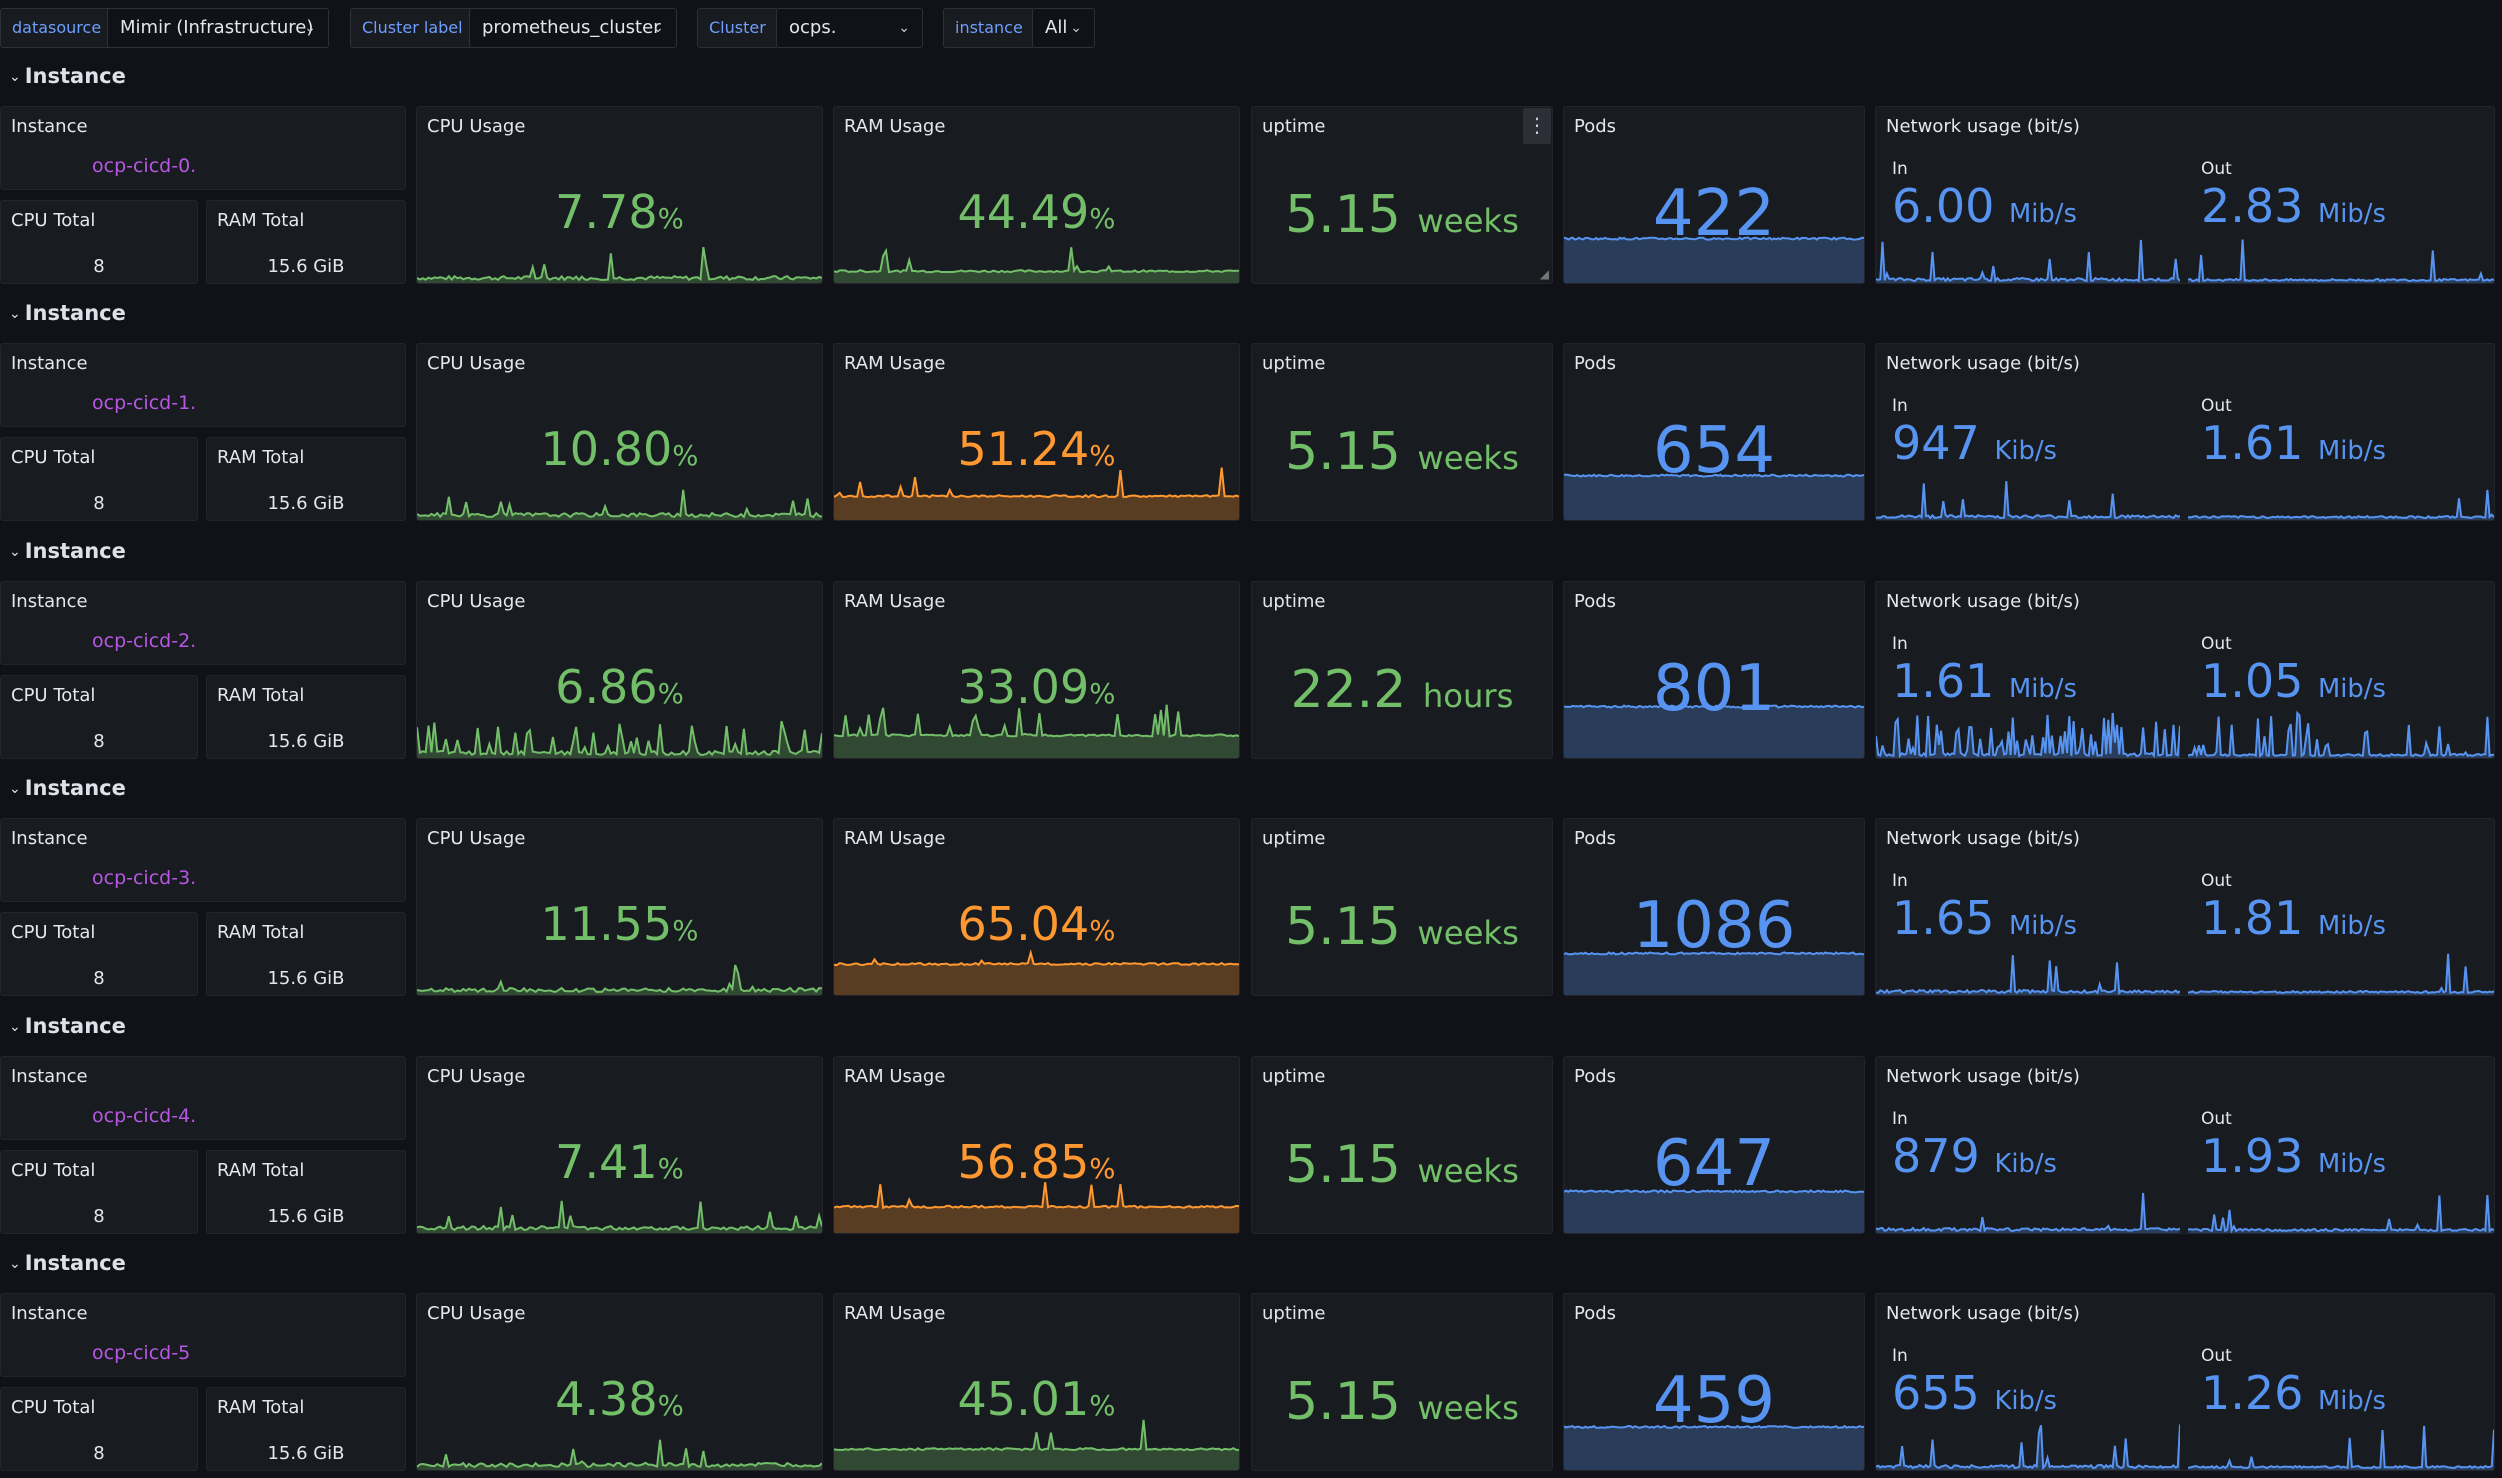  Describe the element at coordinates (75, 788) in the screenshot. I see `row-title: Instance` at that location.